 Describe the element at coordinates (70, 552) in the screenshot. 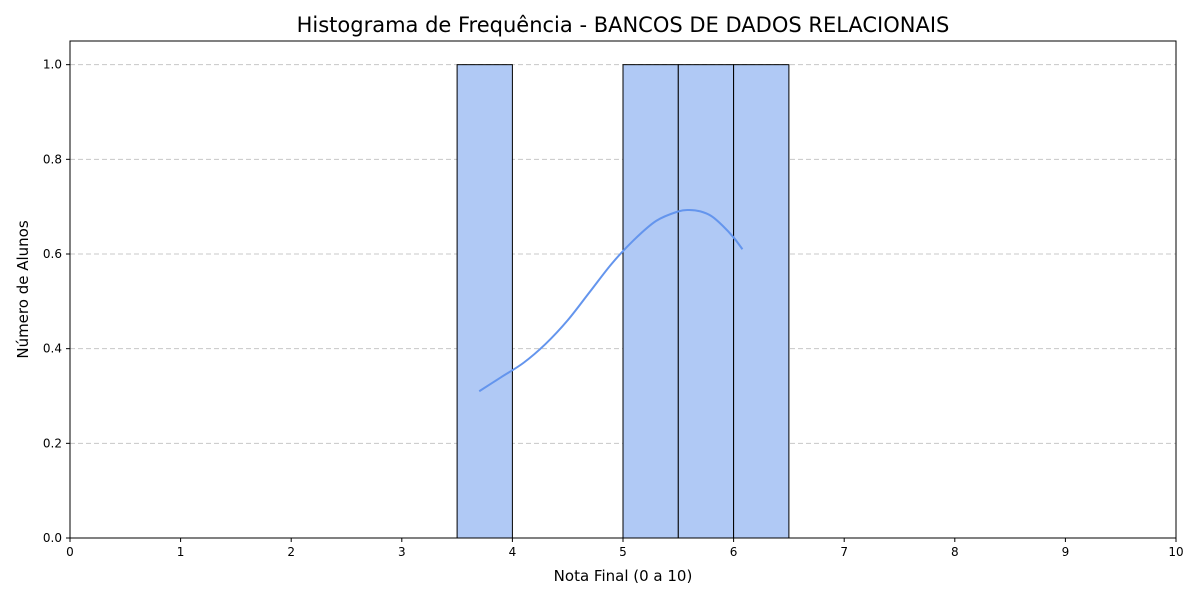

I see `x-tick-label-0: 0` at that location.